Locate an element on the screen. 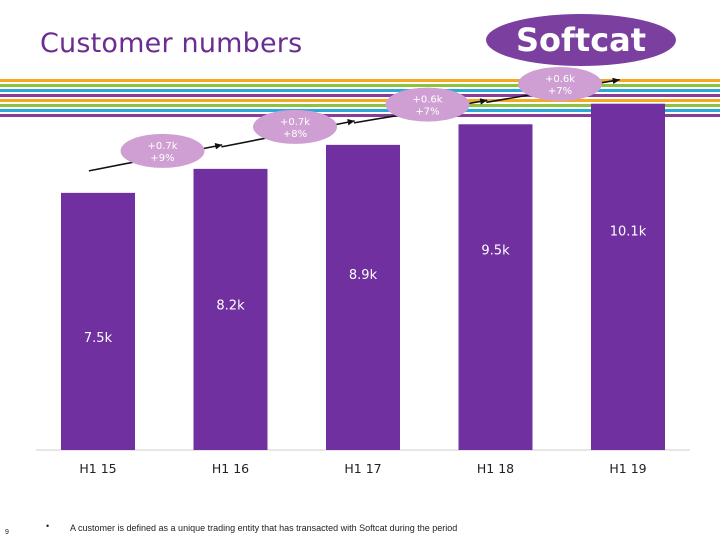 This screenshot has height=540, width=720. page-number: 9 is located at coordinates (7, 532).